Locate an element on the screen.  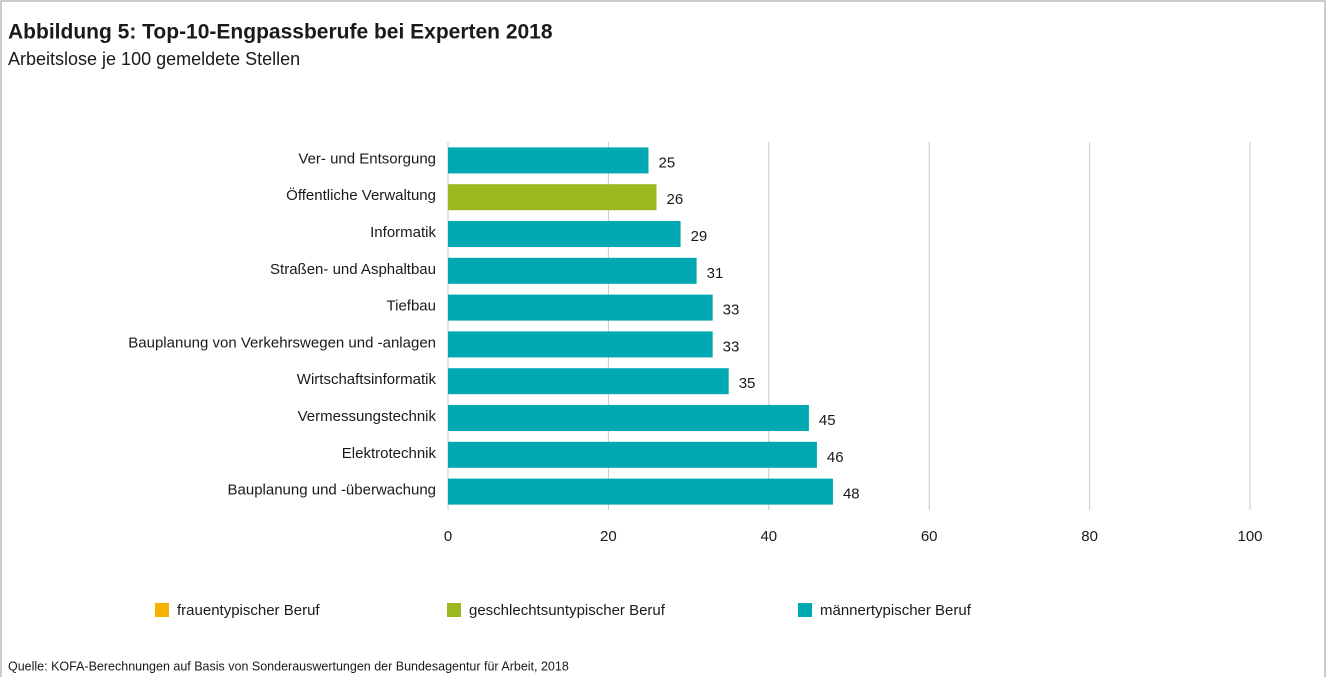
legend-label: männertypischer Beruf is located at coordinates (896, 610).